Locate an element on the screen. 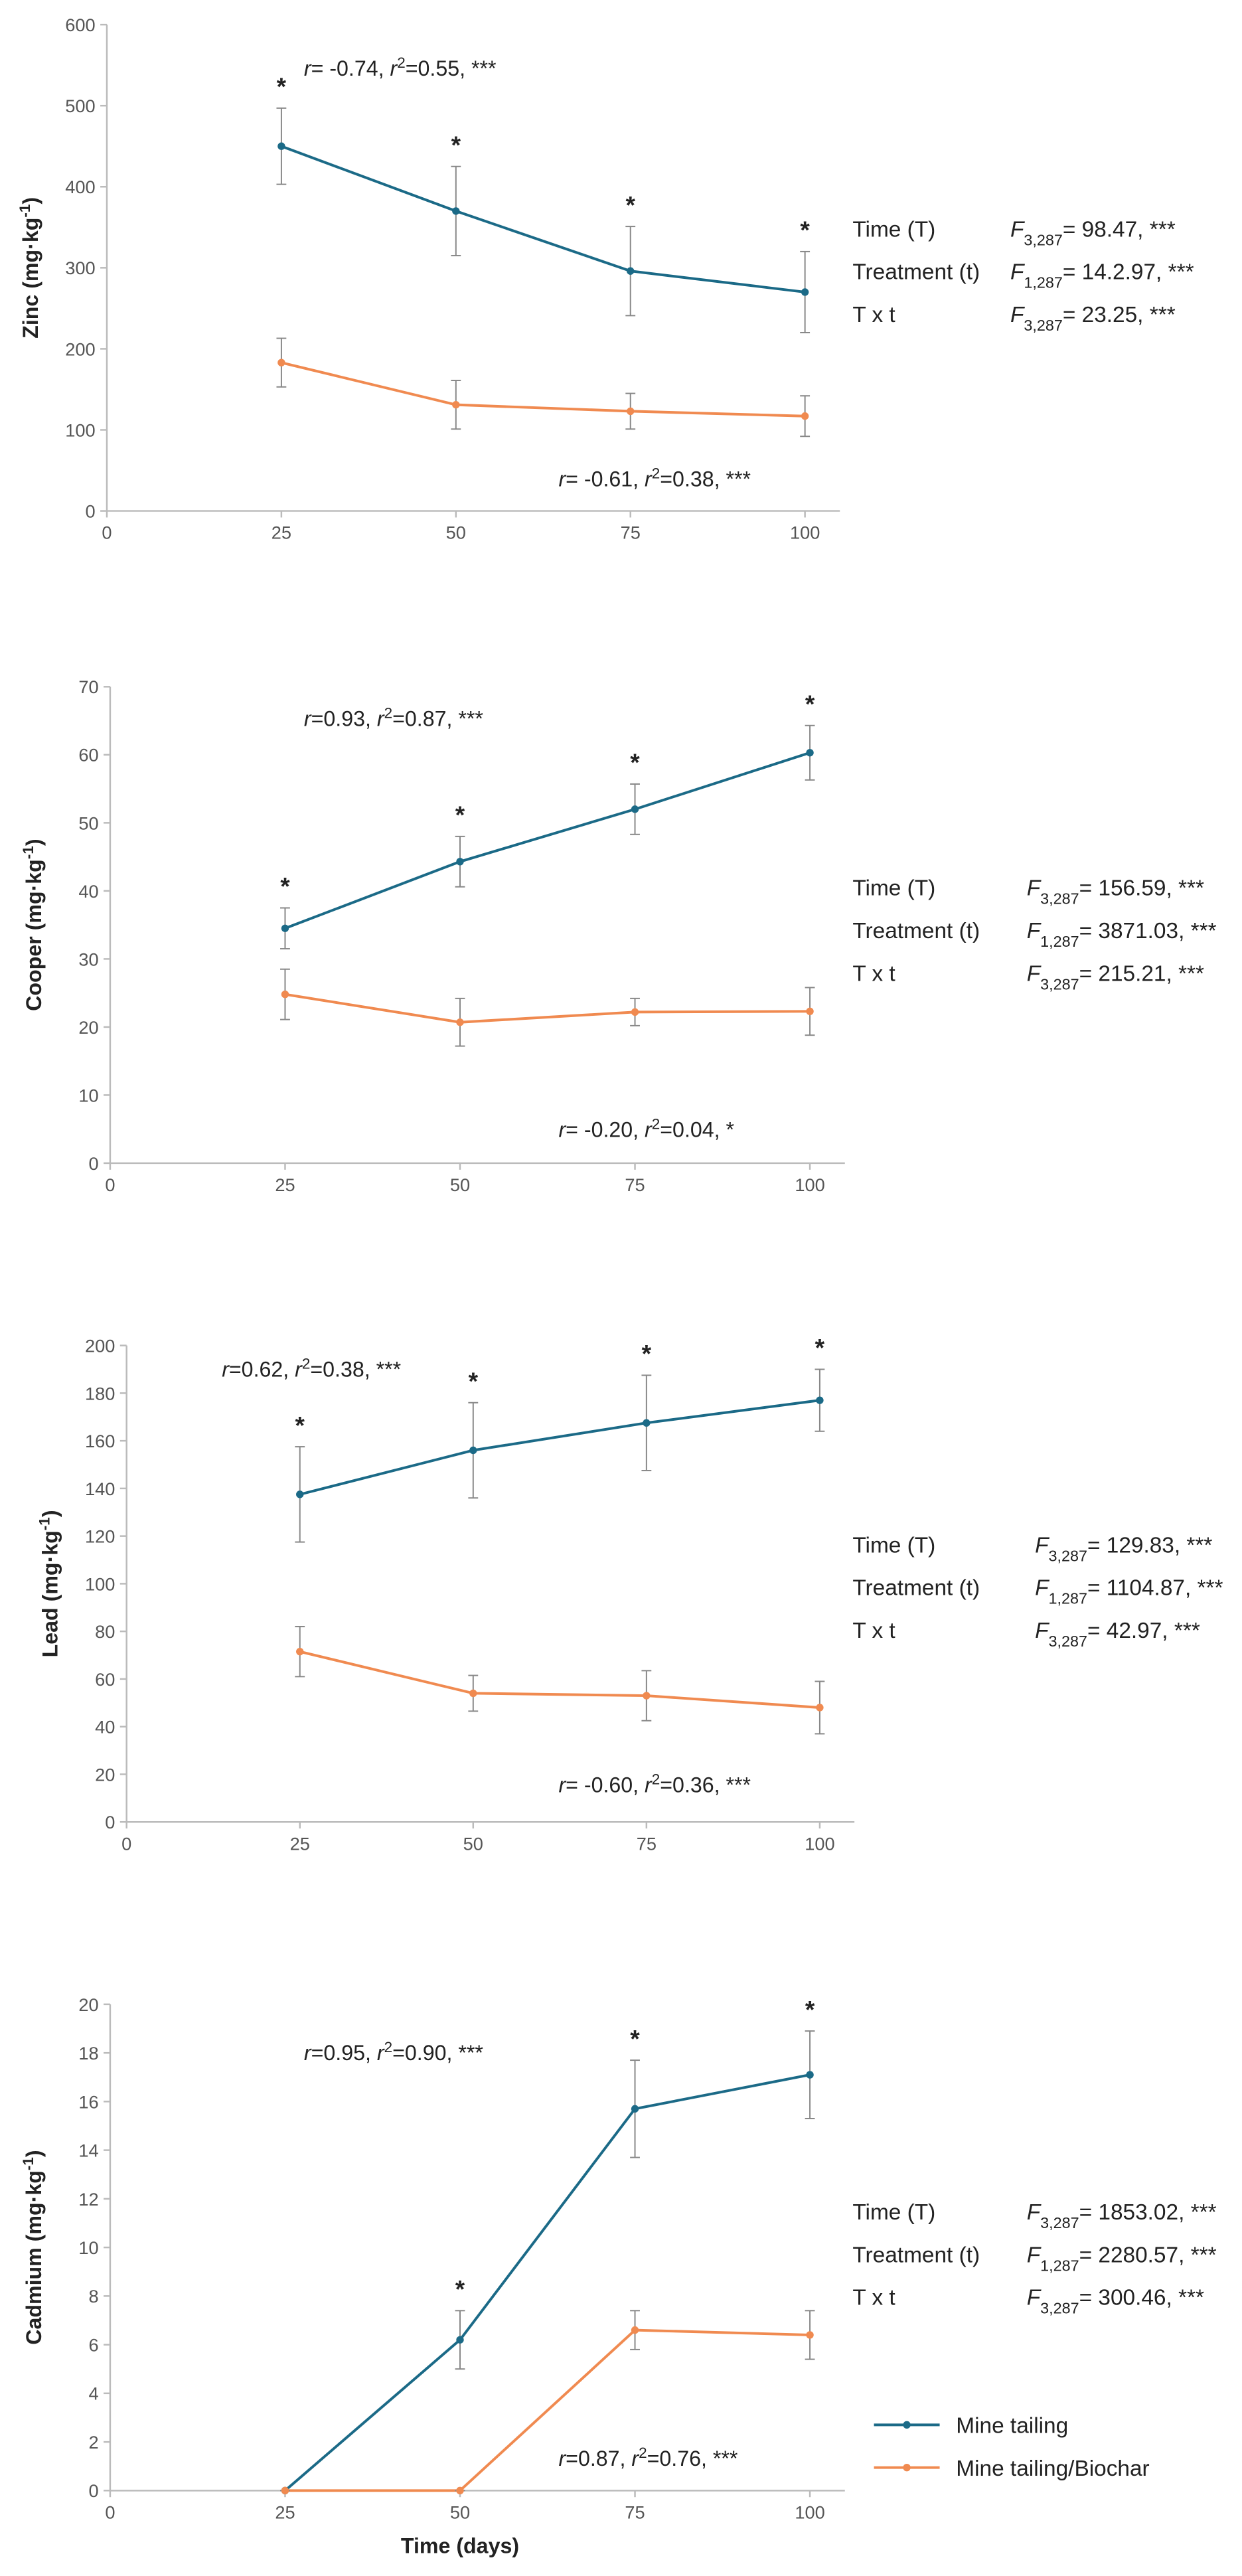 This screenshot has height=2576, width=1242. stat-value: F3,287= 23.25, *** is located at coordinates (1093, 318).